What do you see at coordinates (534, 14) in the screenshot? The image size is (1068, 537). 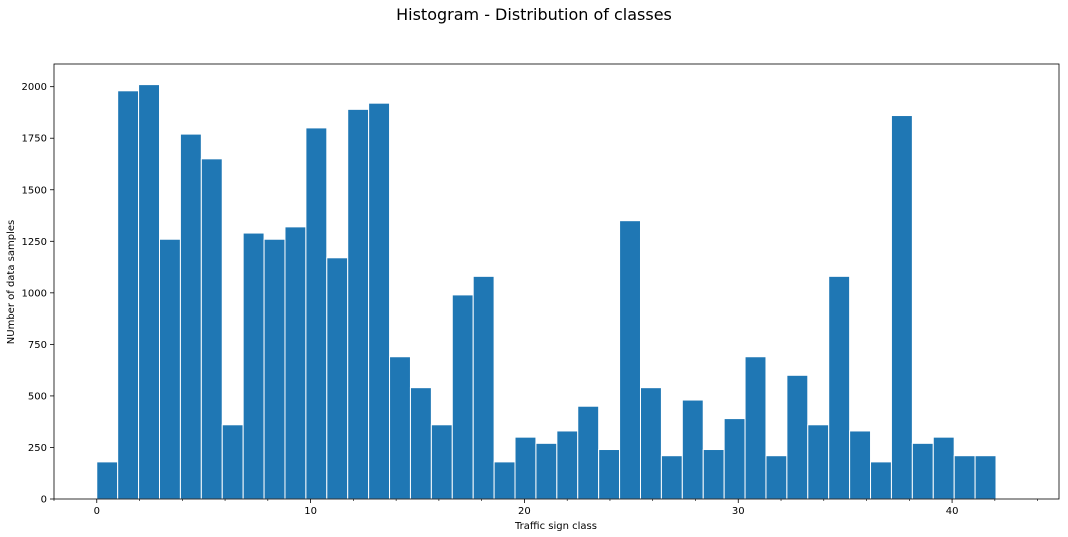 I see `chart-title: Histogram - Distribution of classes` at bounding box center [534, 14].